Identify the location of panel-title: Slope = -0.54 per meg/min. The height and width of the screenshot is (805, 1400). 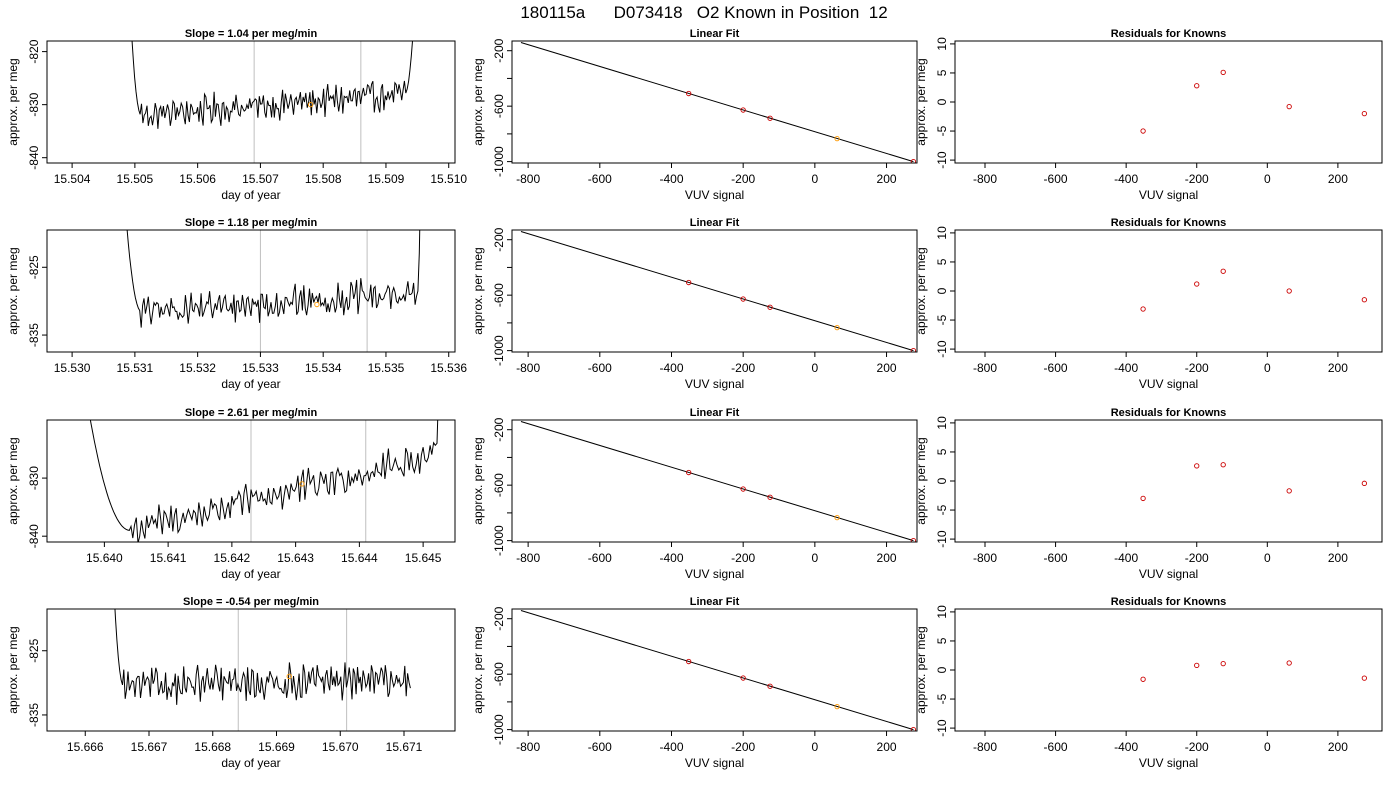
(251, 602).